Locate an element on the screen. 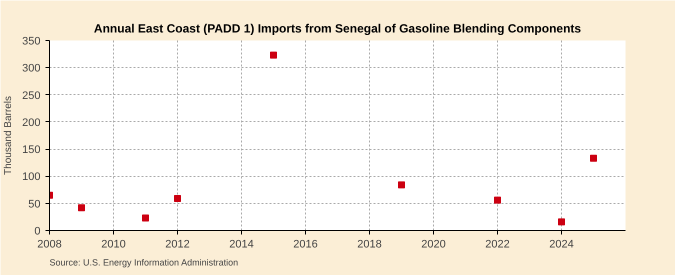 The image size is (675, 275). x-tick-label: 2018 is located at coordinates (369, 244).